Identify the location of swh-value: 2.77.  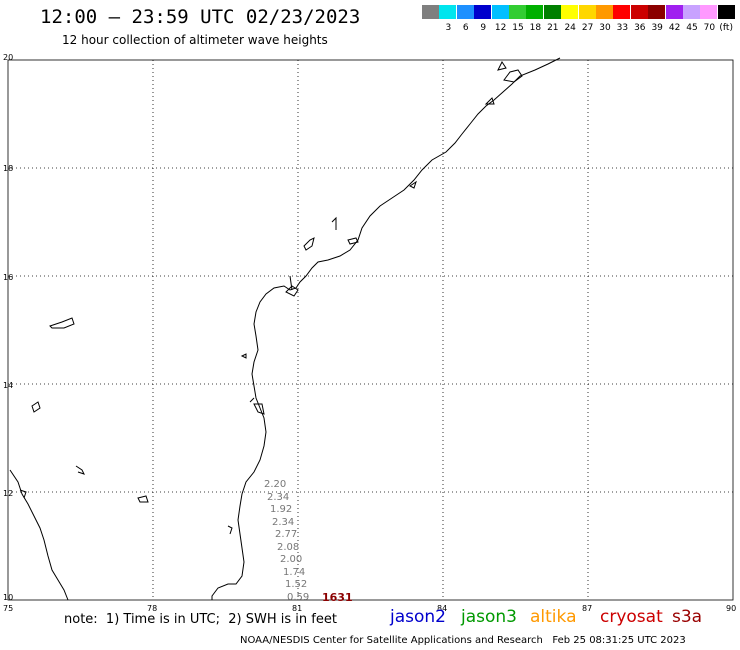
(286, 534).